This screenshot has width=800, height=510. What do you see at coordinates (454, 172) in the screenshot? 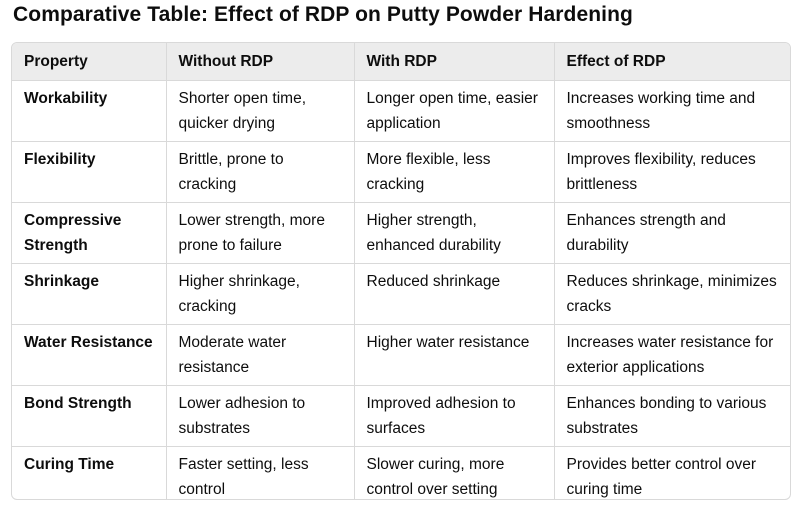
I see `with-rdp-cell: More flexible, less cracking` at bounding box center [454, 172].